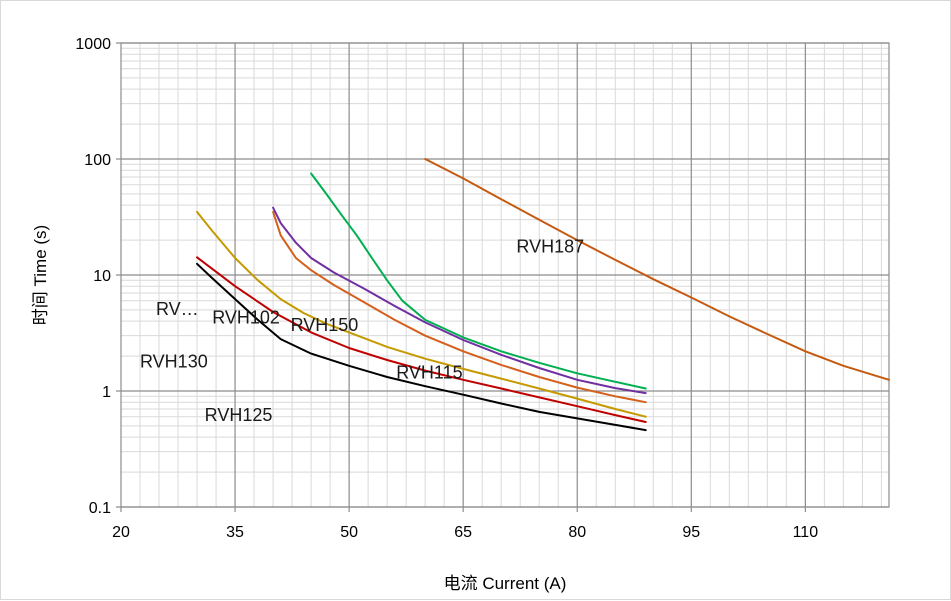 Image resolution: width=951 pixels, height=601 pixels. I want to click on series-label-rvh125: RVH125, so click(239, 415).